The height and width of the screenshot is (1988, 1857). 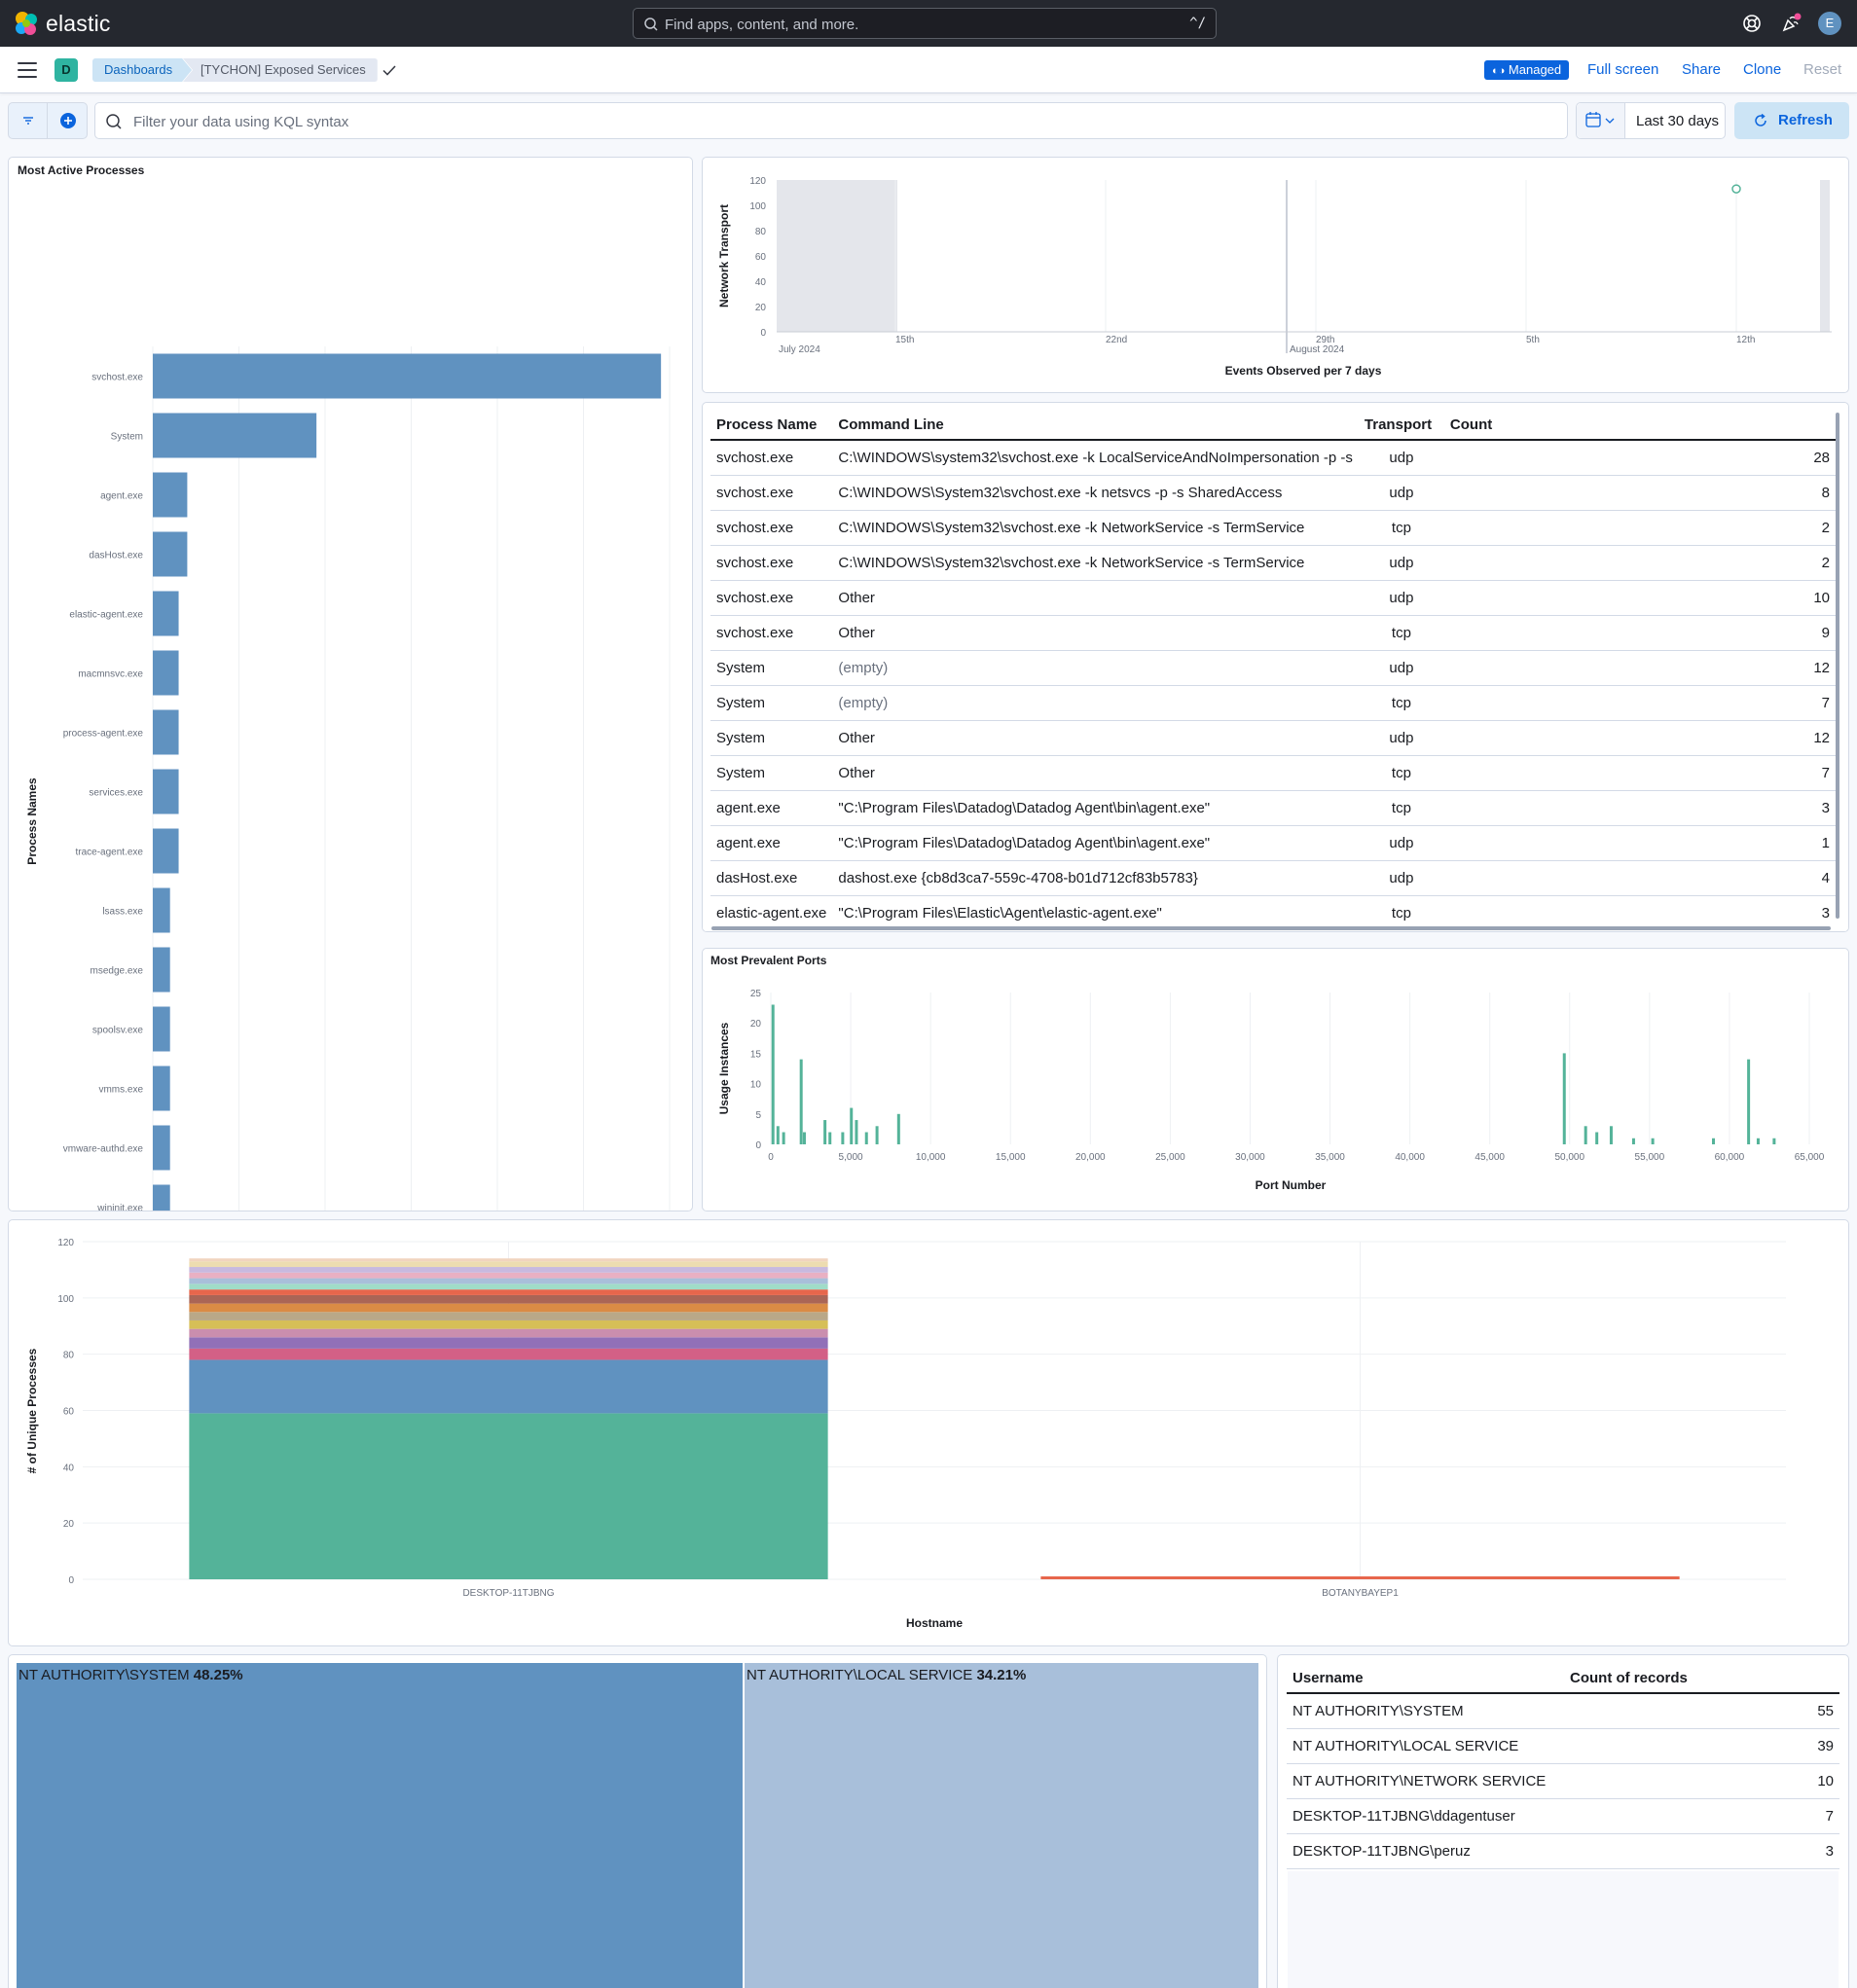 What do you see at coordinates (380, 1825) in the screenshot?
I see `treemap-cell: NT AUTHORITY\SYSTEM 48.25%` at bounding box center [380, 1825].